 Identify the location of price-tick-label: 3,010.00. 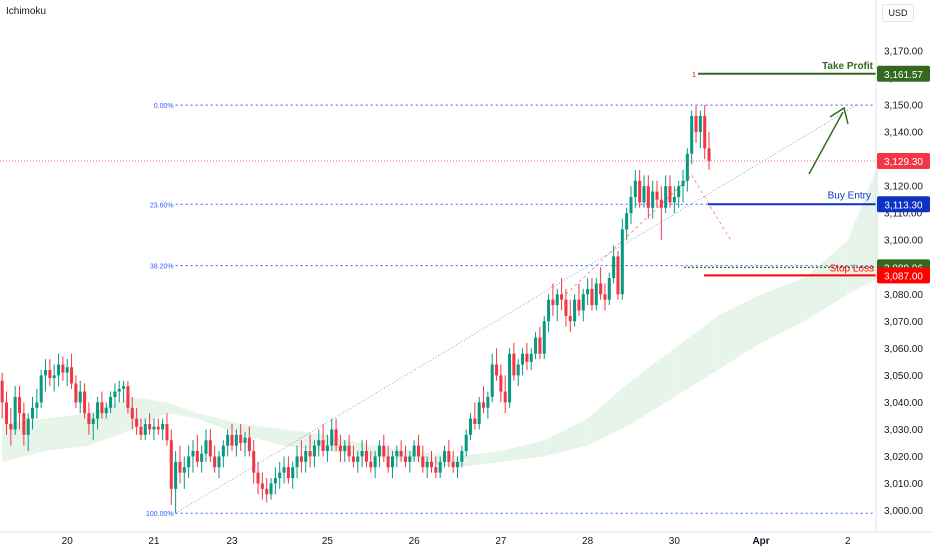
(903, 484).